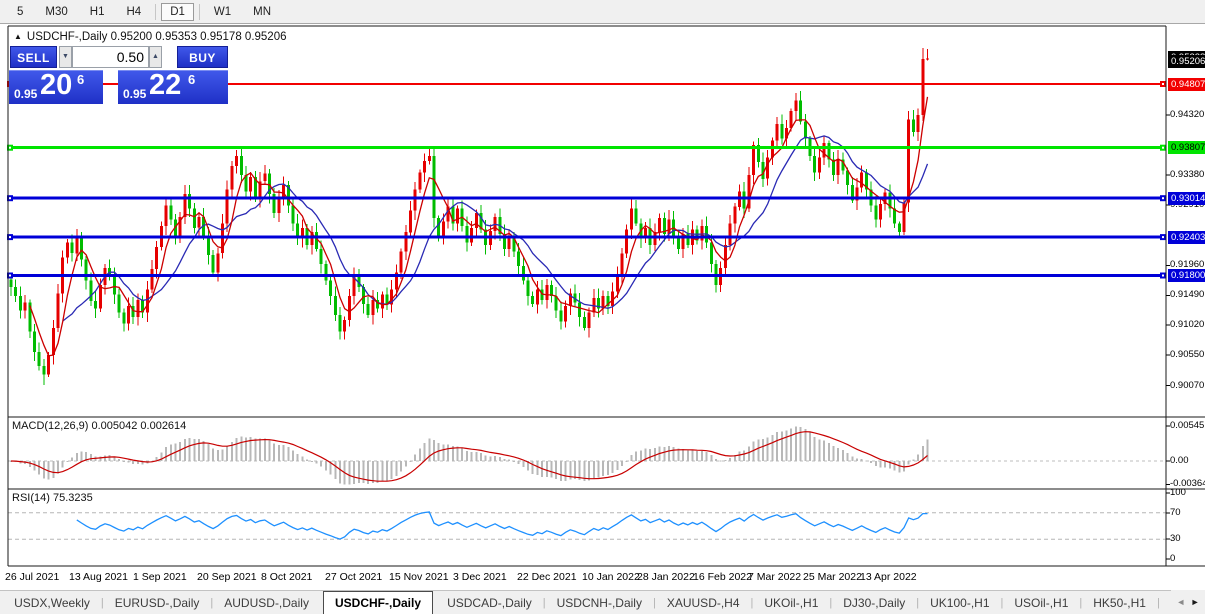 Image resolution: width=1205 pixels, height=614 pixels. Describe the element at coordinates (157, 602) in the screenshot. I see `tab-eurusd-daily: EURUSD-,Daily` at that location.